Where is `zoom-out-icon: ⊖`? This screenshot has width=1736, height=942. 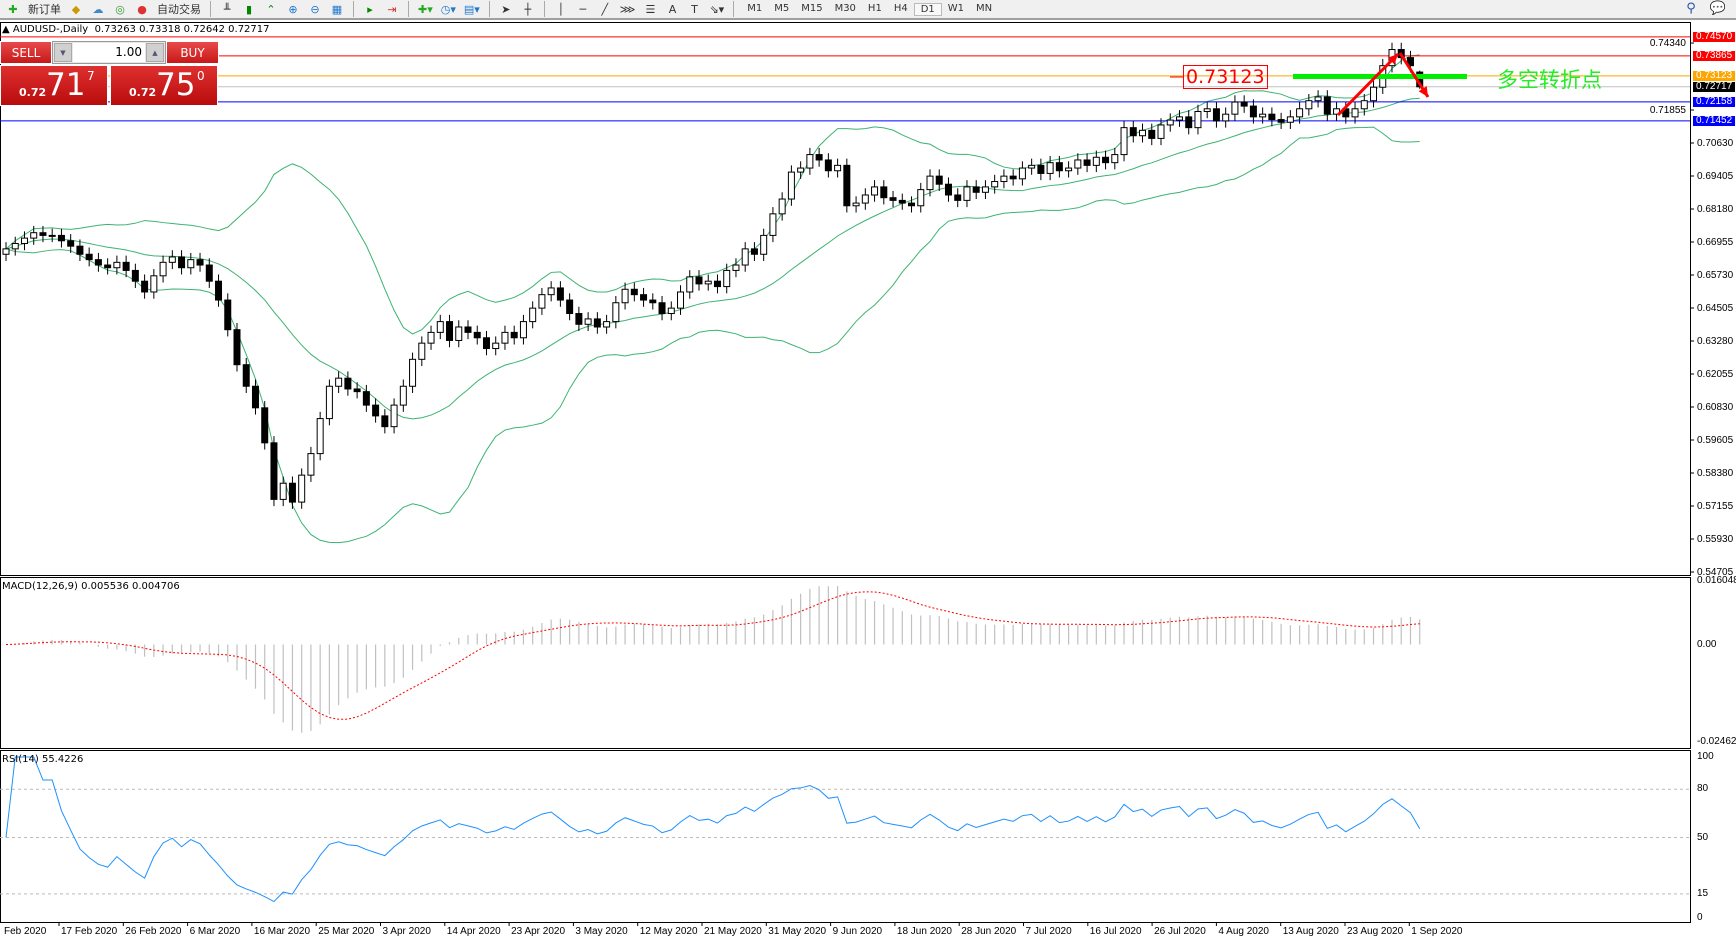
zoom-out-icon: ⊖ is located at coordinates (315, 9).